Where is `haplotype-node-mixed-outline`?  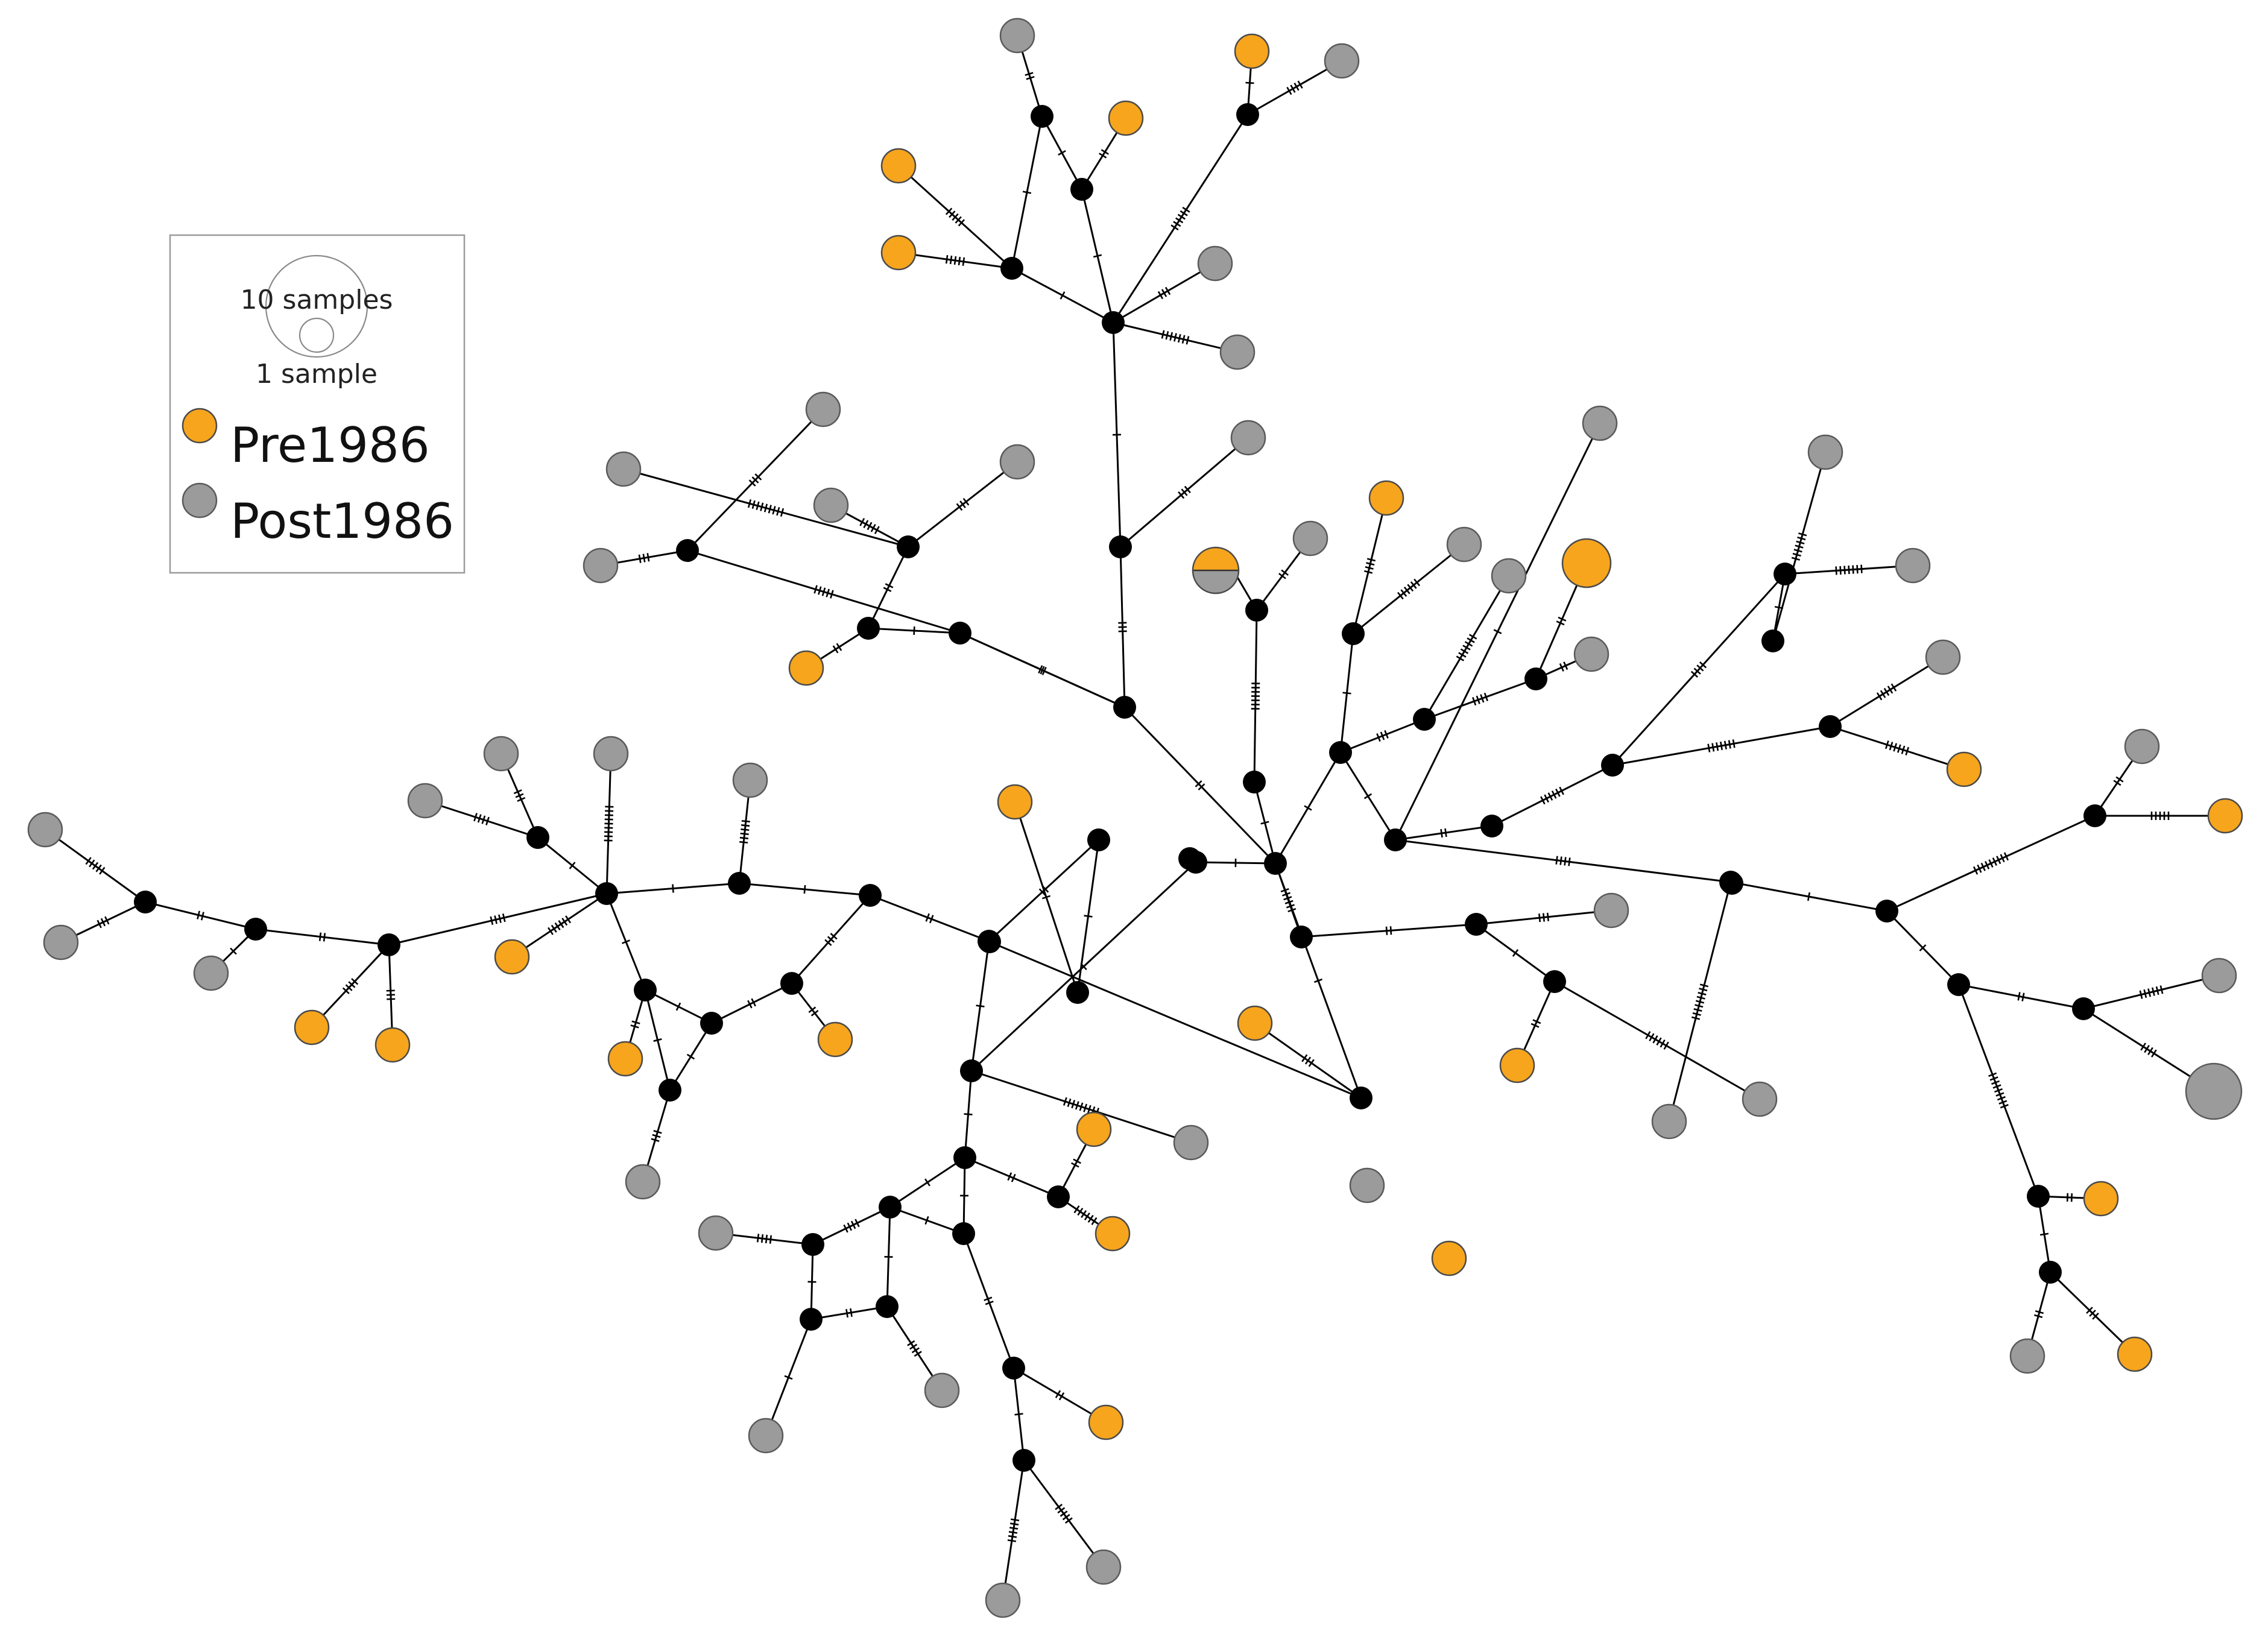 haplotype-node-mixed-outline is located at coordinates (1216, 570).